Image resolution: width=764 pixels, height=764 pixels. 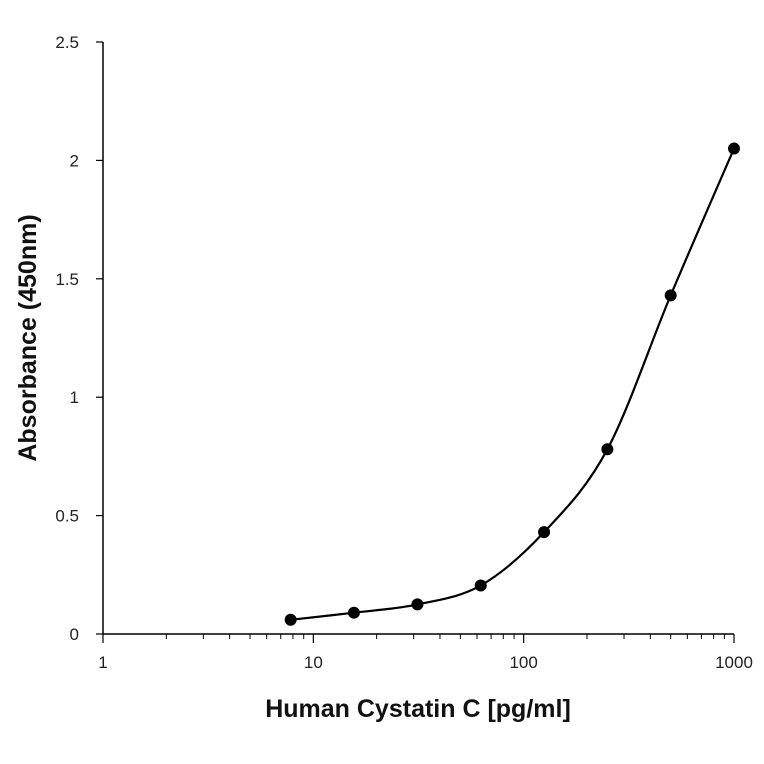 I want to click on y-tick-label: 0.5, so click(x=67, y=516).